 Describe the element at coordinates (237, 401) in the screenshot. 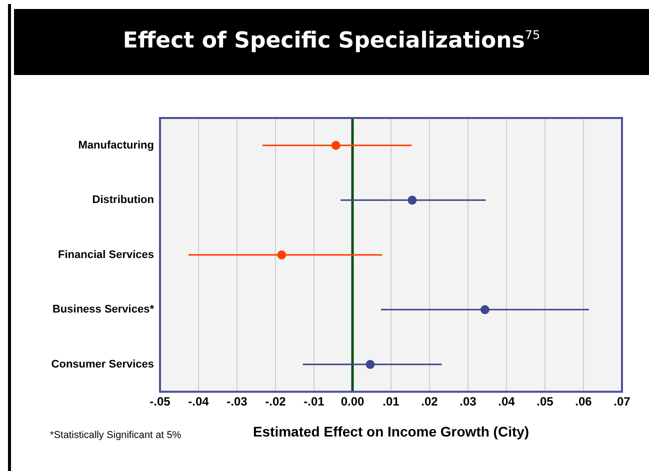

I see `x-tick-label: -.03` at that location.